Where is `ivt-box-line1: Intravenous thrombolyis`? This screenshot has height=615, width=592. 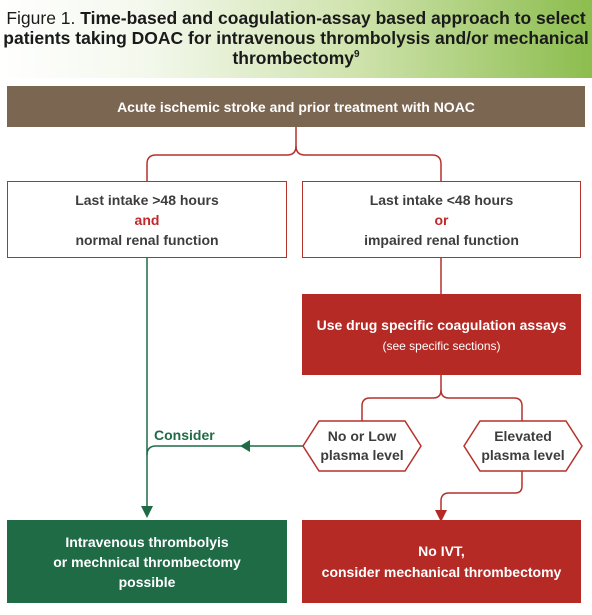 ivt-box-line1: Intravenous thrombolyis is located at coordinates (147, 541).